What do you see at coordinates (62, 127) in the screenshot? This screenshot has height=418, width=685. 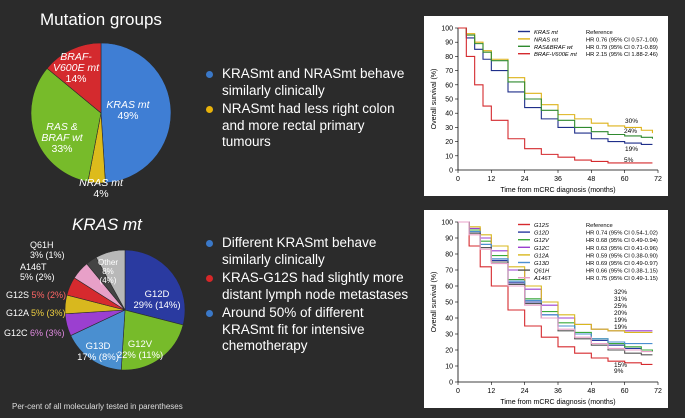 I see `pie-label: RAS &` at bounding box center [62, 127].